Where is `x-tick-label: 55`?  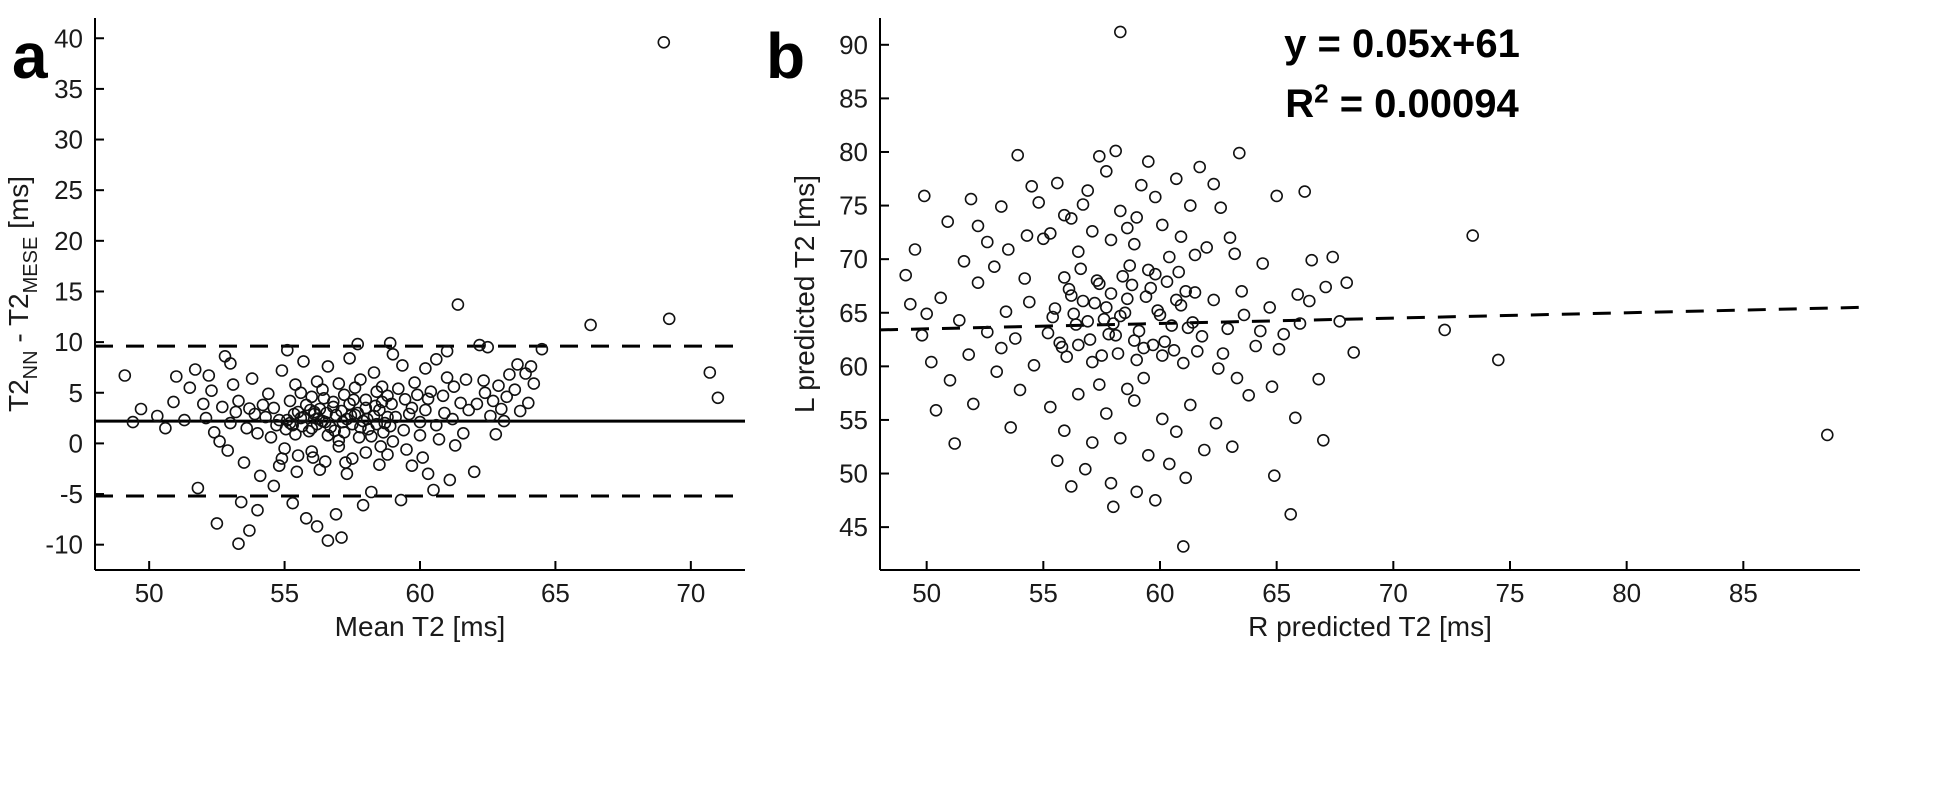
x-tick-label: 55 is located at coordinates (1043, 593).